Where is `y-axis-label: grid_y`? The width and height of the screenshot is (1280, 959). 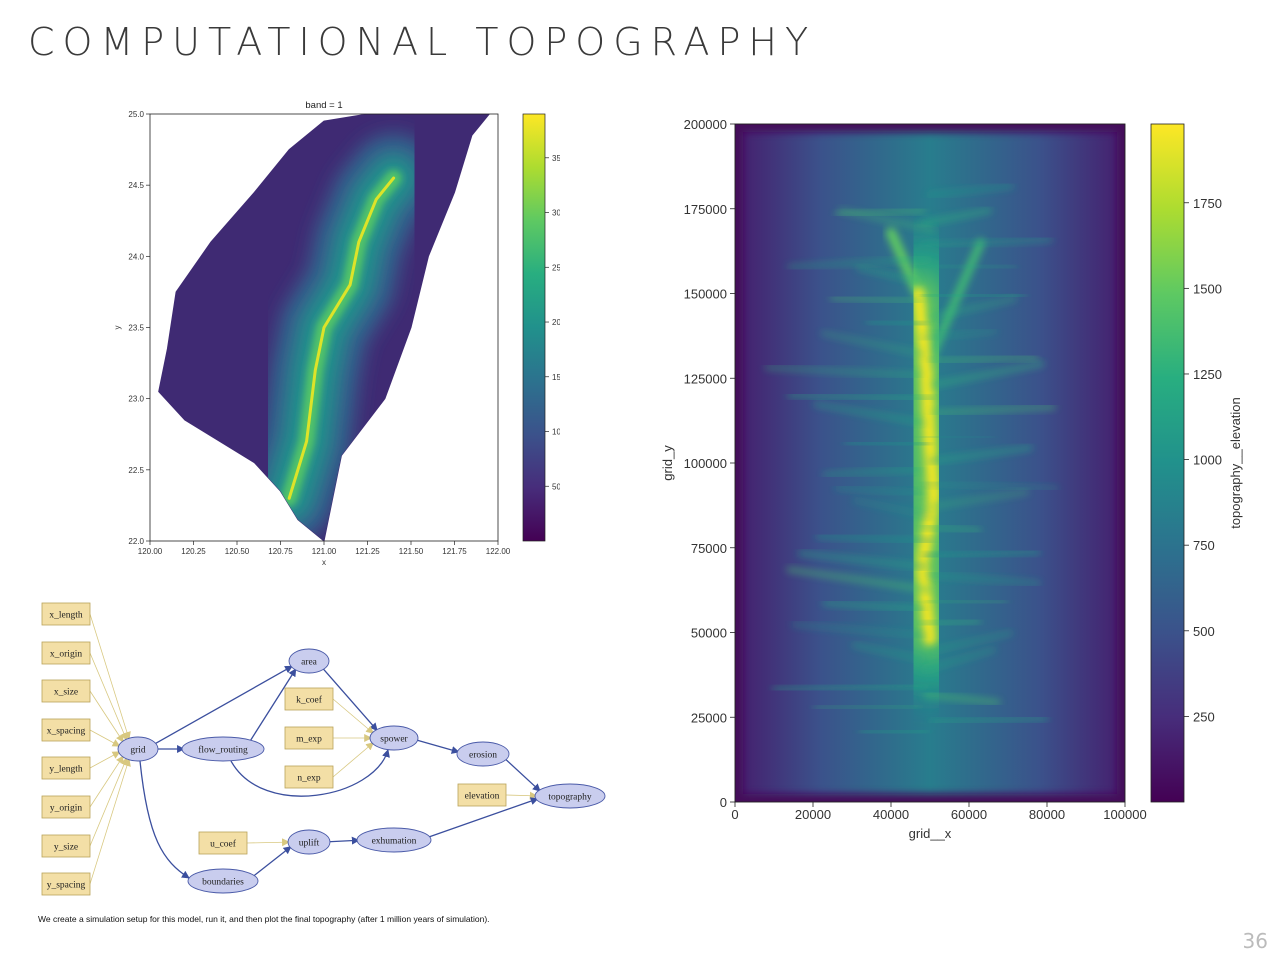 y-axis-label: grid_y is located at coordinates (667, 463).